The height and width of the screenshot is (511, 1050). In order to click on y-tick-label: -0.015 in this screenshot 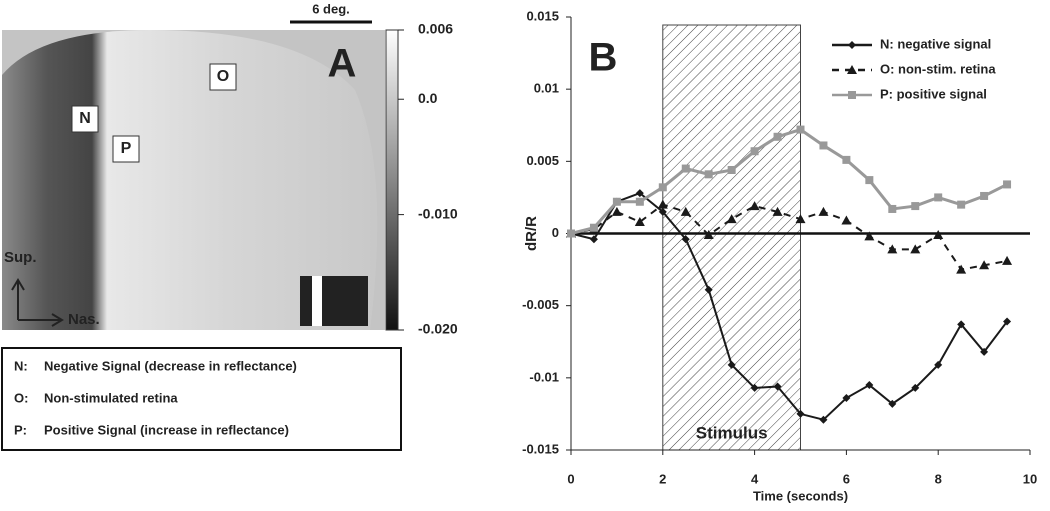, I will do `click(540, 448)`.